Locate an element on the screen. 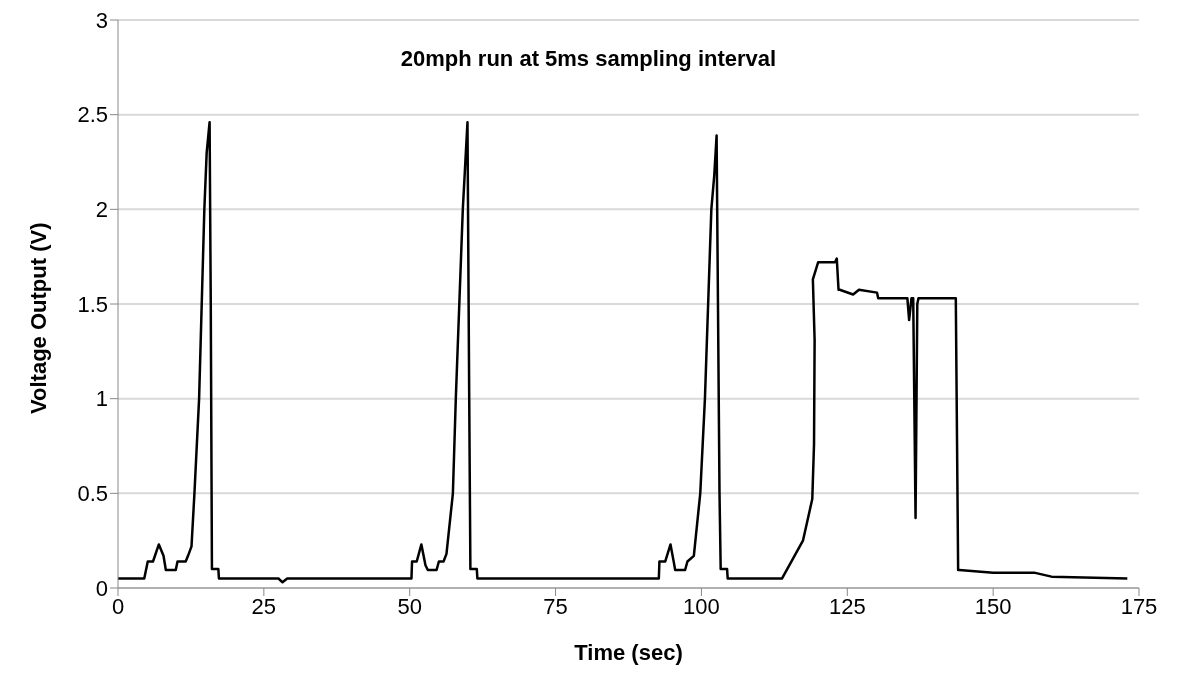 Image resolution: width=1177 pixels, height=686 pixels. x-tick-label: 25 is located at coordinates (264, 606).